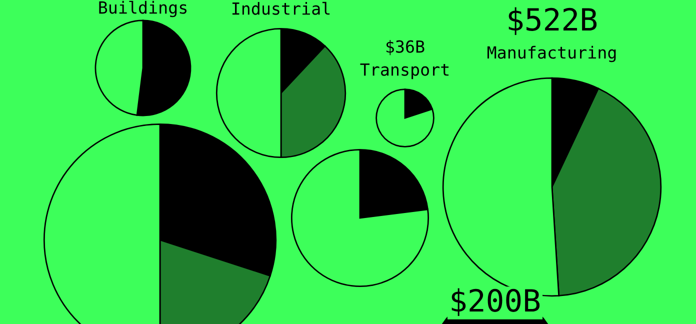  I want to click on chart-title: Industrial, so click(281, 8).